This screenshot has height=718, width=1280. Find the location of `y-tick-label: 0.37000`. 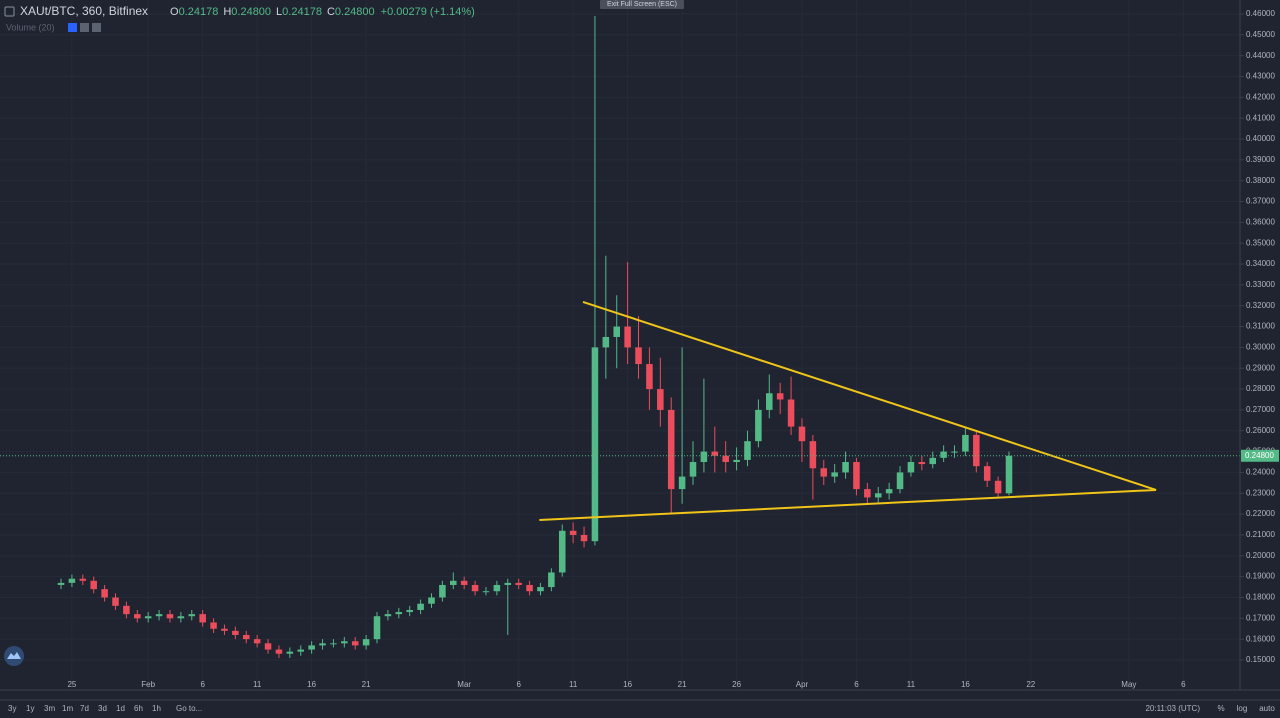

y-tick-label: 0.37000 is located at coordinates (1260, 201).